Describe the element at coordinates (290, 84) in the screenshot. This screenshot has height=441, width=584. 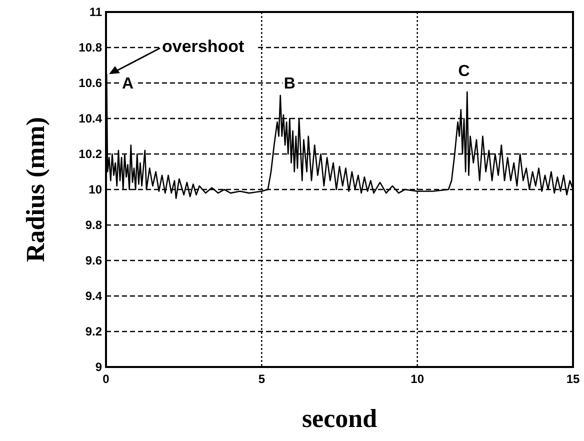
I see `annotation: B` at that location.